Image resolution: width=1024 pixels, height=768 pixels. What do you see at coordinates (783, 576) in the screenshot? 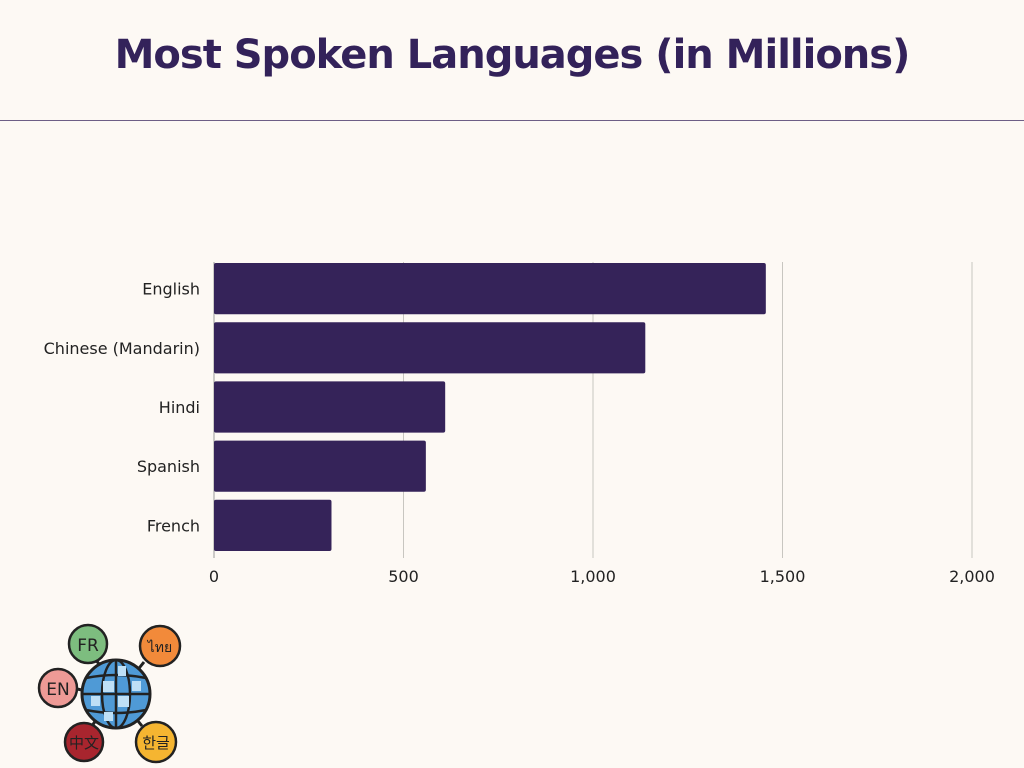
I see `x-tick-label: 1,500` at bounding box center [783, 576].